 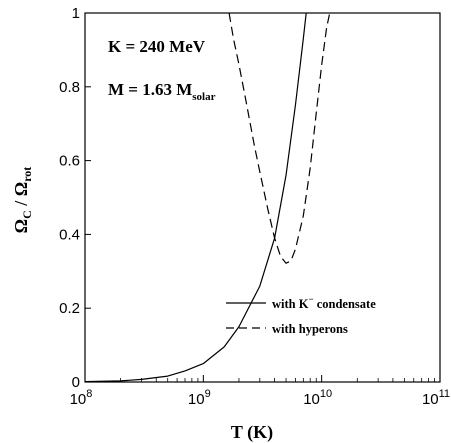 I want to click on y-axis-title-sub-c: C, so click(x=27, y=214).